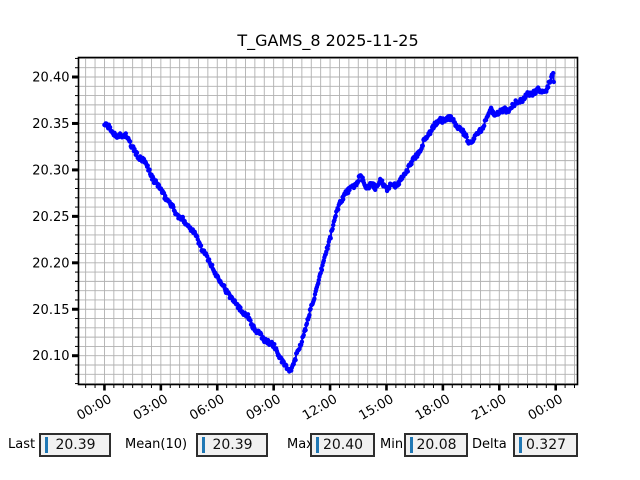 The height and width of the screenshot is (480, 640). I want to click on stat-value-min: 20.08, so click(436, 445).